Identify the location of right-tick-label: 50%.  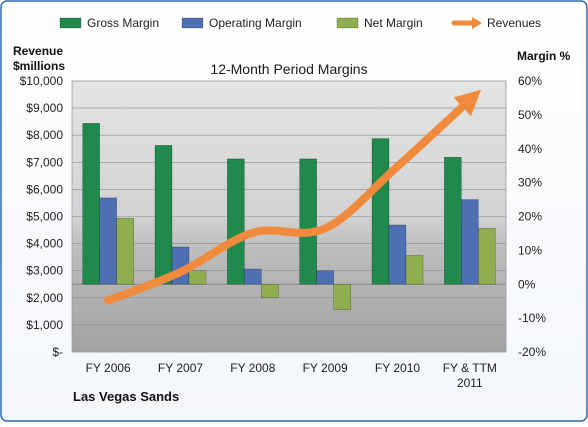
(530, 115).